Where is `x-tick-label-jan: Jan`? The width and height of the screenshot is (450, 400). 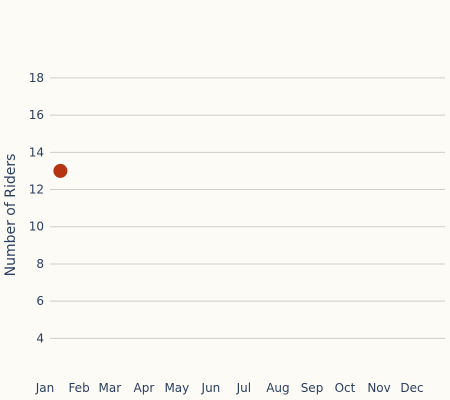 x-tick-label-jan: Jan is located at coordinates (45, 388).